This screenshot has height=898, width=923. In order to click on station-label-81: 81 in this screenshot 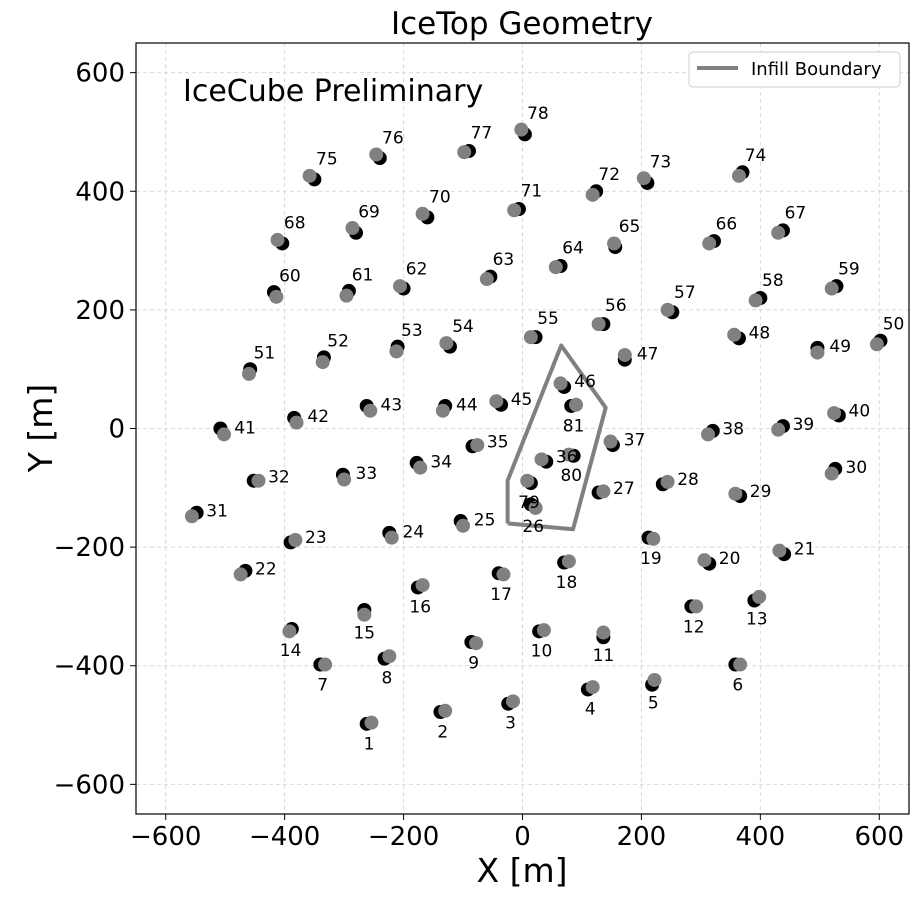, I will do `click(574, 426)`.